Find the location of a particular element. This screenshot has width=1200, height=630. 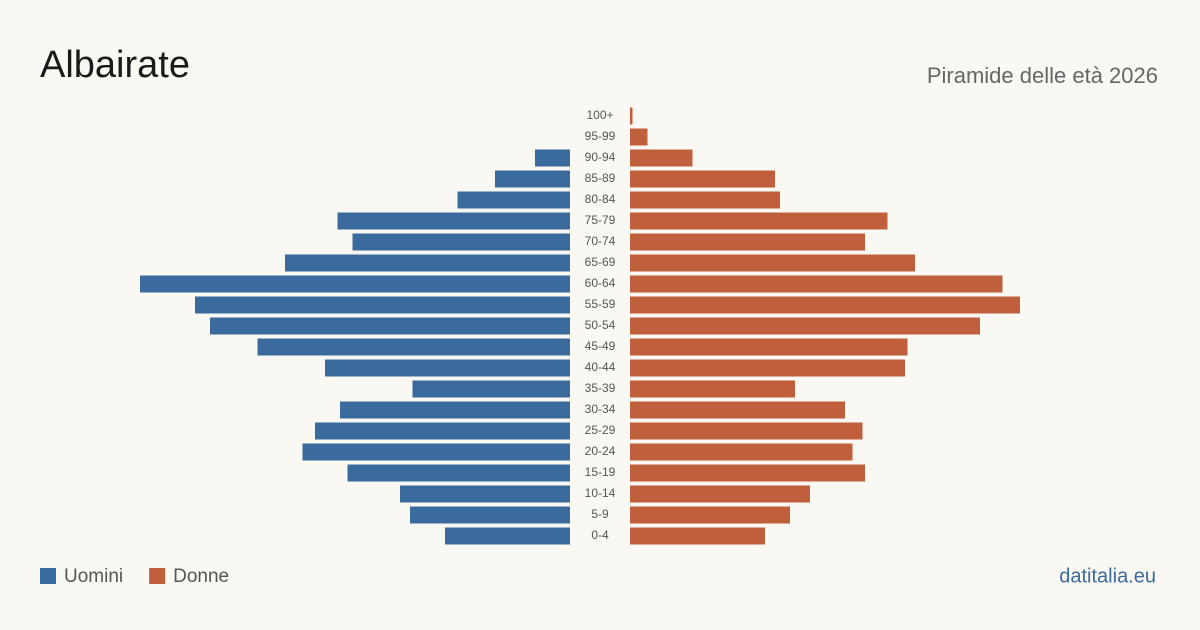

age-label: 10-14 is located at coordinates (600, 493).